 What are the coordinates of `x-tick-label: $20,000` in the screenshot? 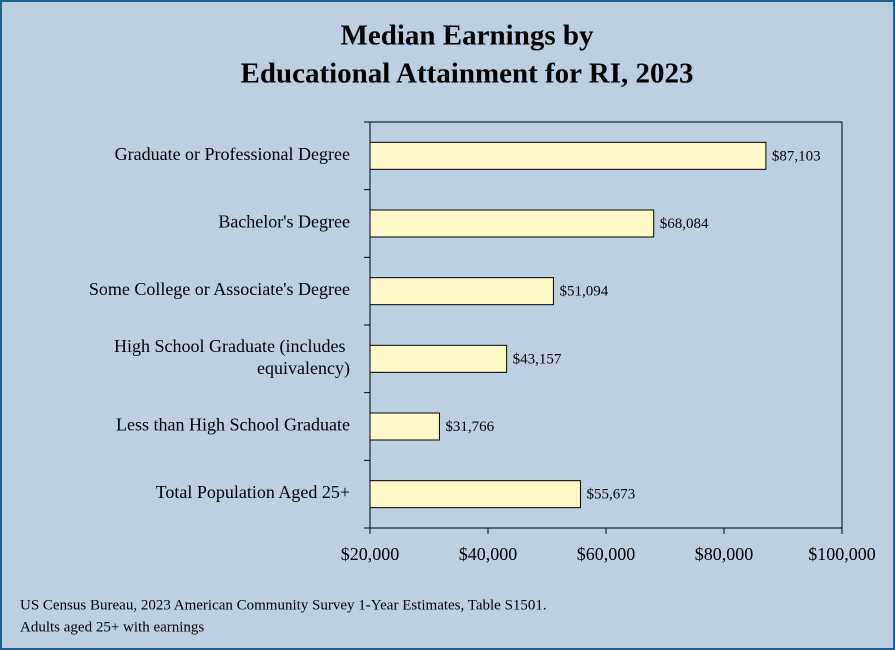 It's located at (370, 554).